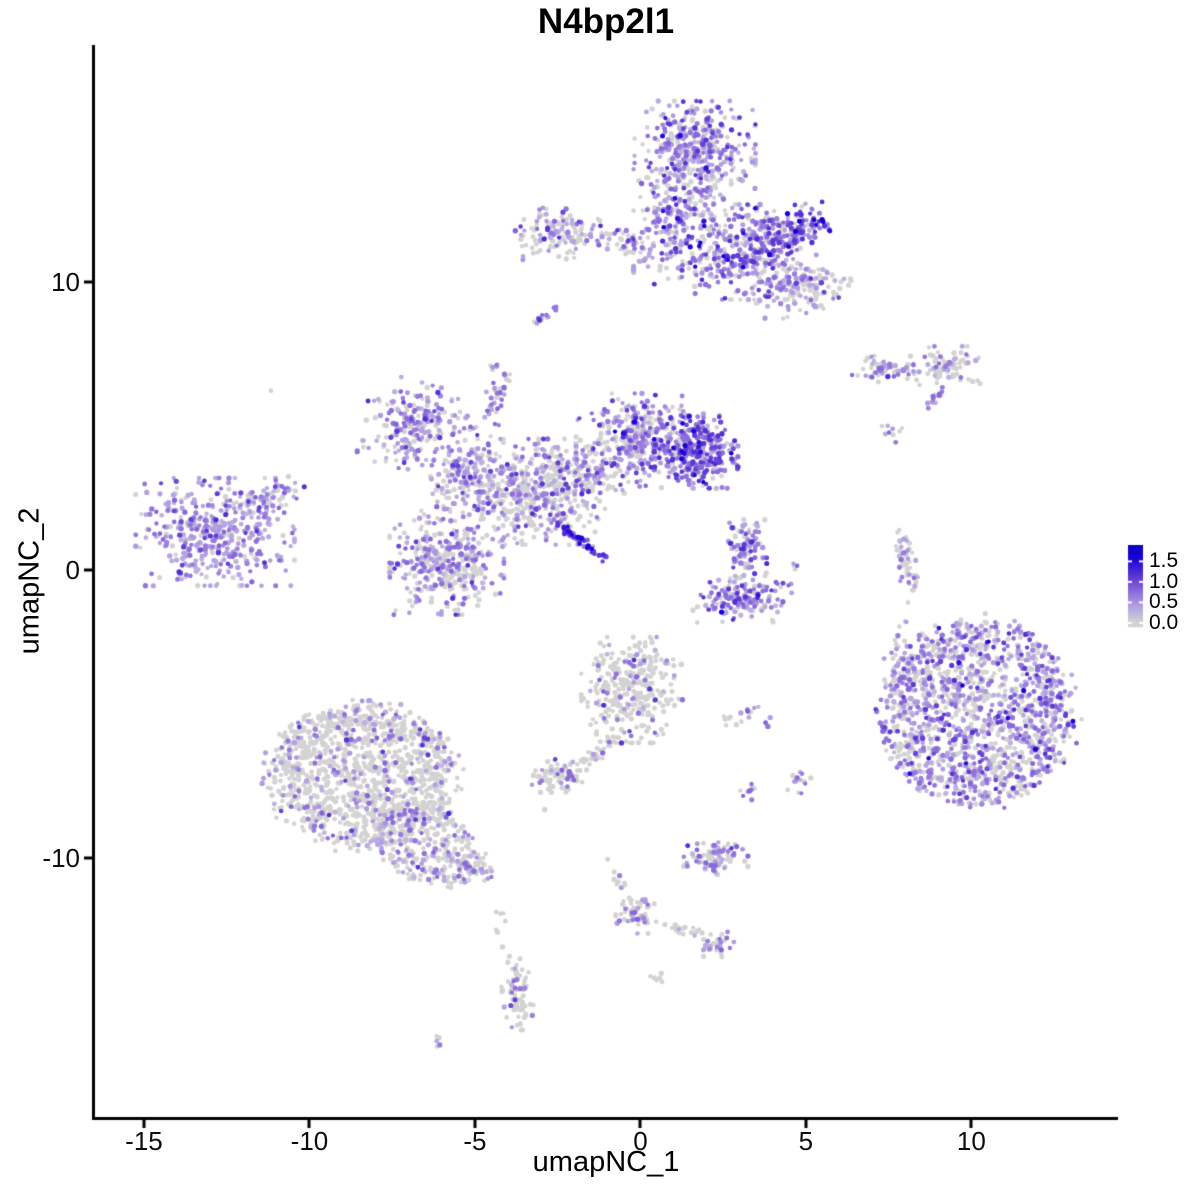  What do you see at coordinates (475, 1141) in the screenshot?
I see `x-tick-label: -5` at bounding box center [475, 1141].